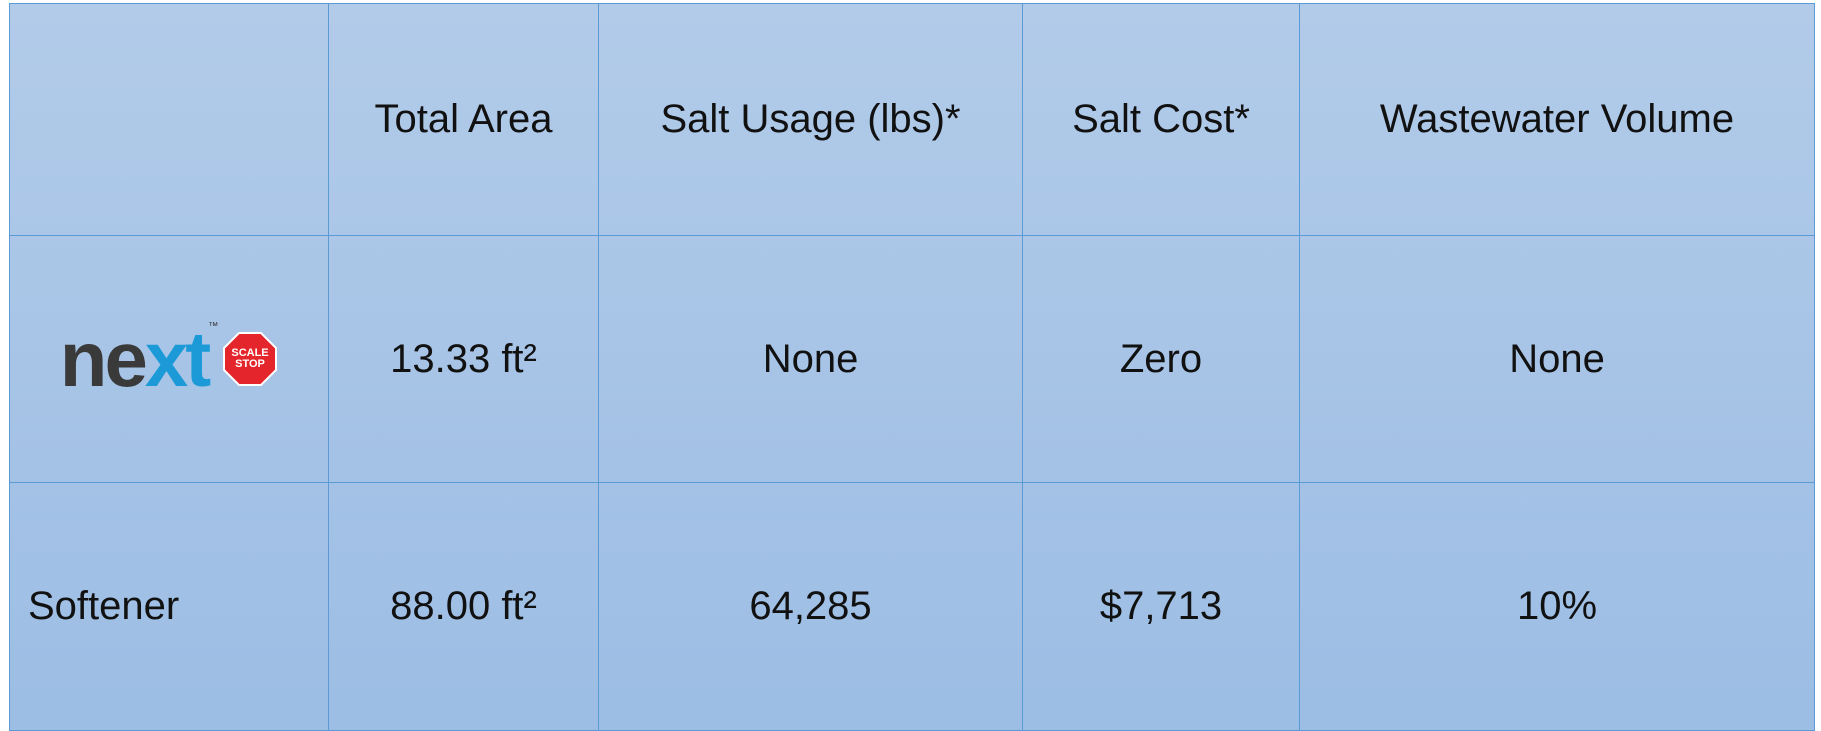  What do you see at coordinates (250, 364) in the screenshot?
I see `badge-text: STOP` at bounding box center [250, 364].